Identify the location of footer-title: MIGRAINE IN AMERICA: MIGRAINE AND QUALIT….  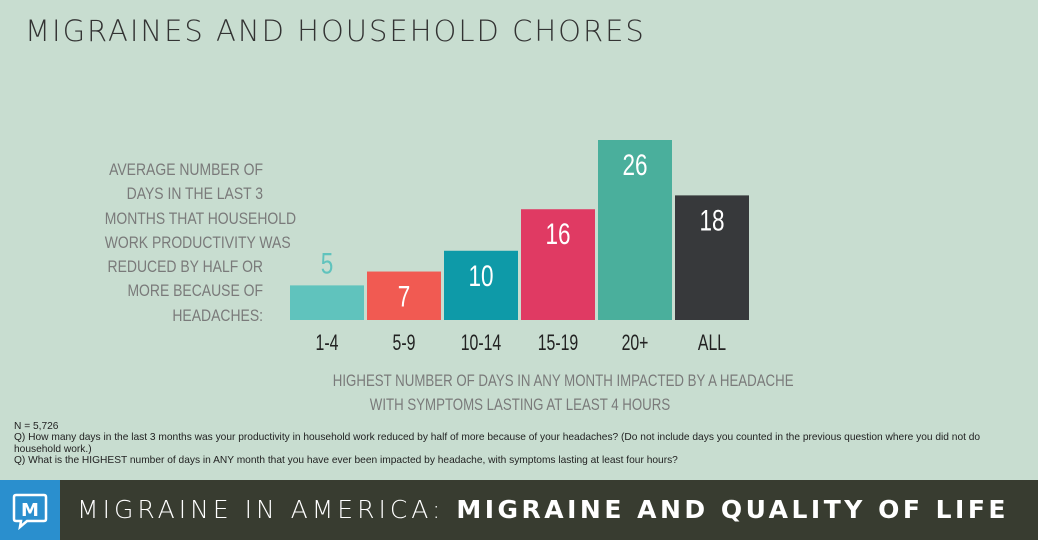
(543, 509).